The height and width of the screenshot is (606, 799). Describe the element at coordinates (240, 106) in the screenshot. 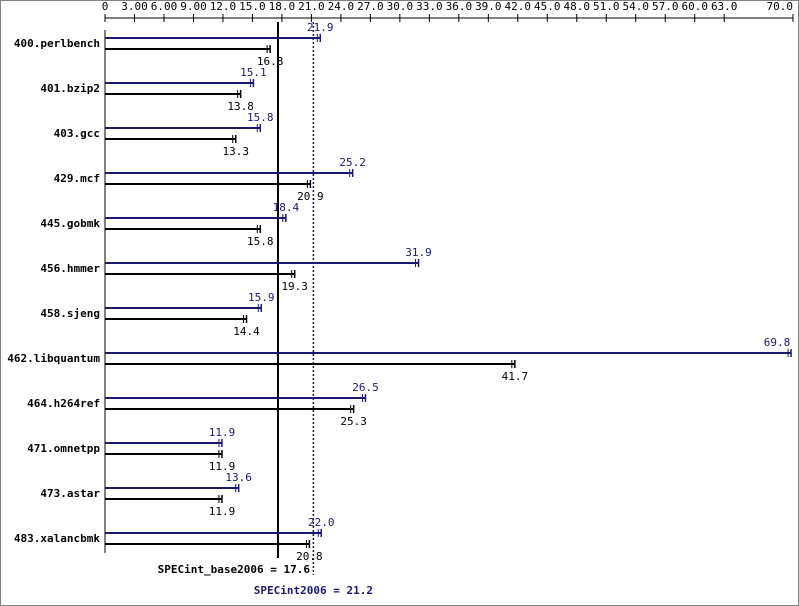

I see `value-label: 13.8` at that location.